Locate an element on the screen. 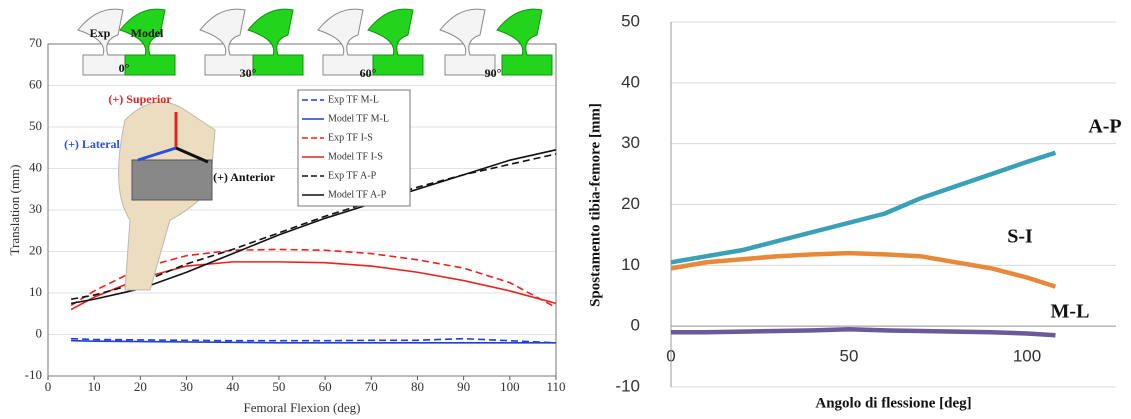 The image size is (1131, 419). x-tick-label: 80 is located at coordinates (417, 386).